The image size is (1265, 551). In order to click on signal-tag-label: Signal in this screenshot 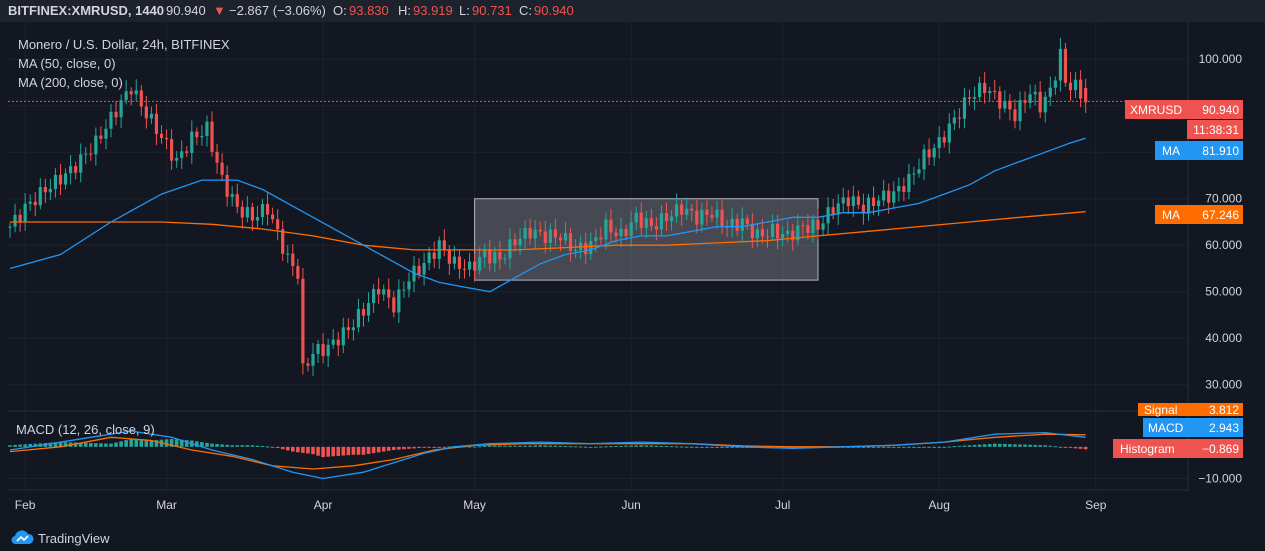, I will do `click(1160, 410)`.